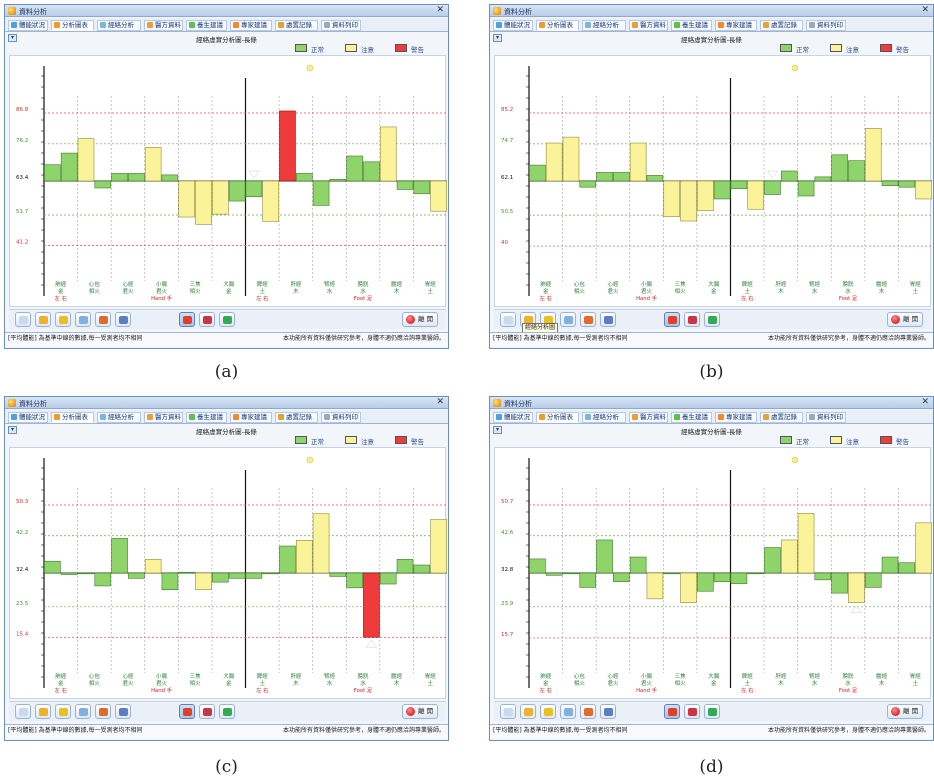  Describe the element at coordinates (507, 604) in the screenshot. I see `y-tick-label: 23.9` at that location.